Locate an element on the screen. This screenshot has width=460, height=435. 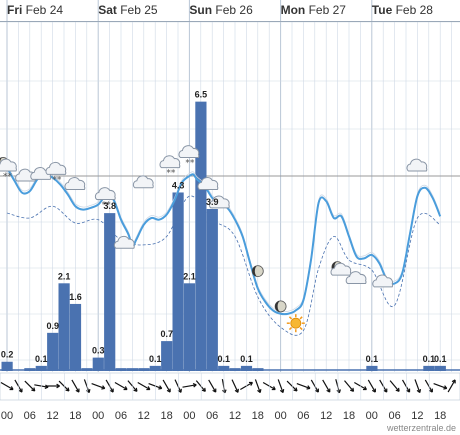
precip-value-label: 0.9 is located at coordinates (52, 326).